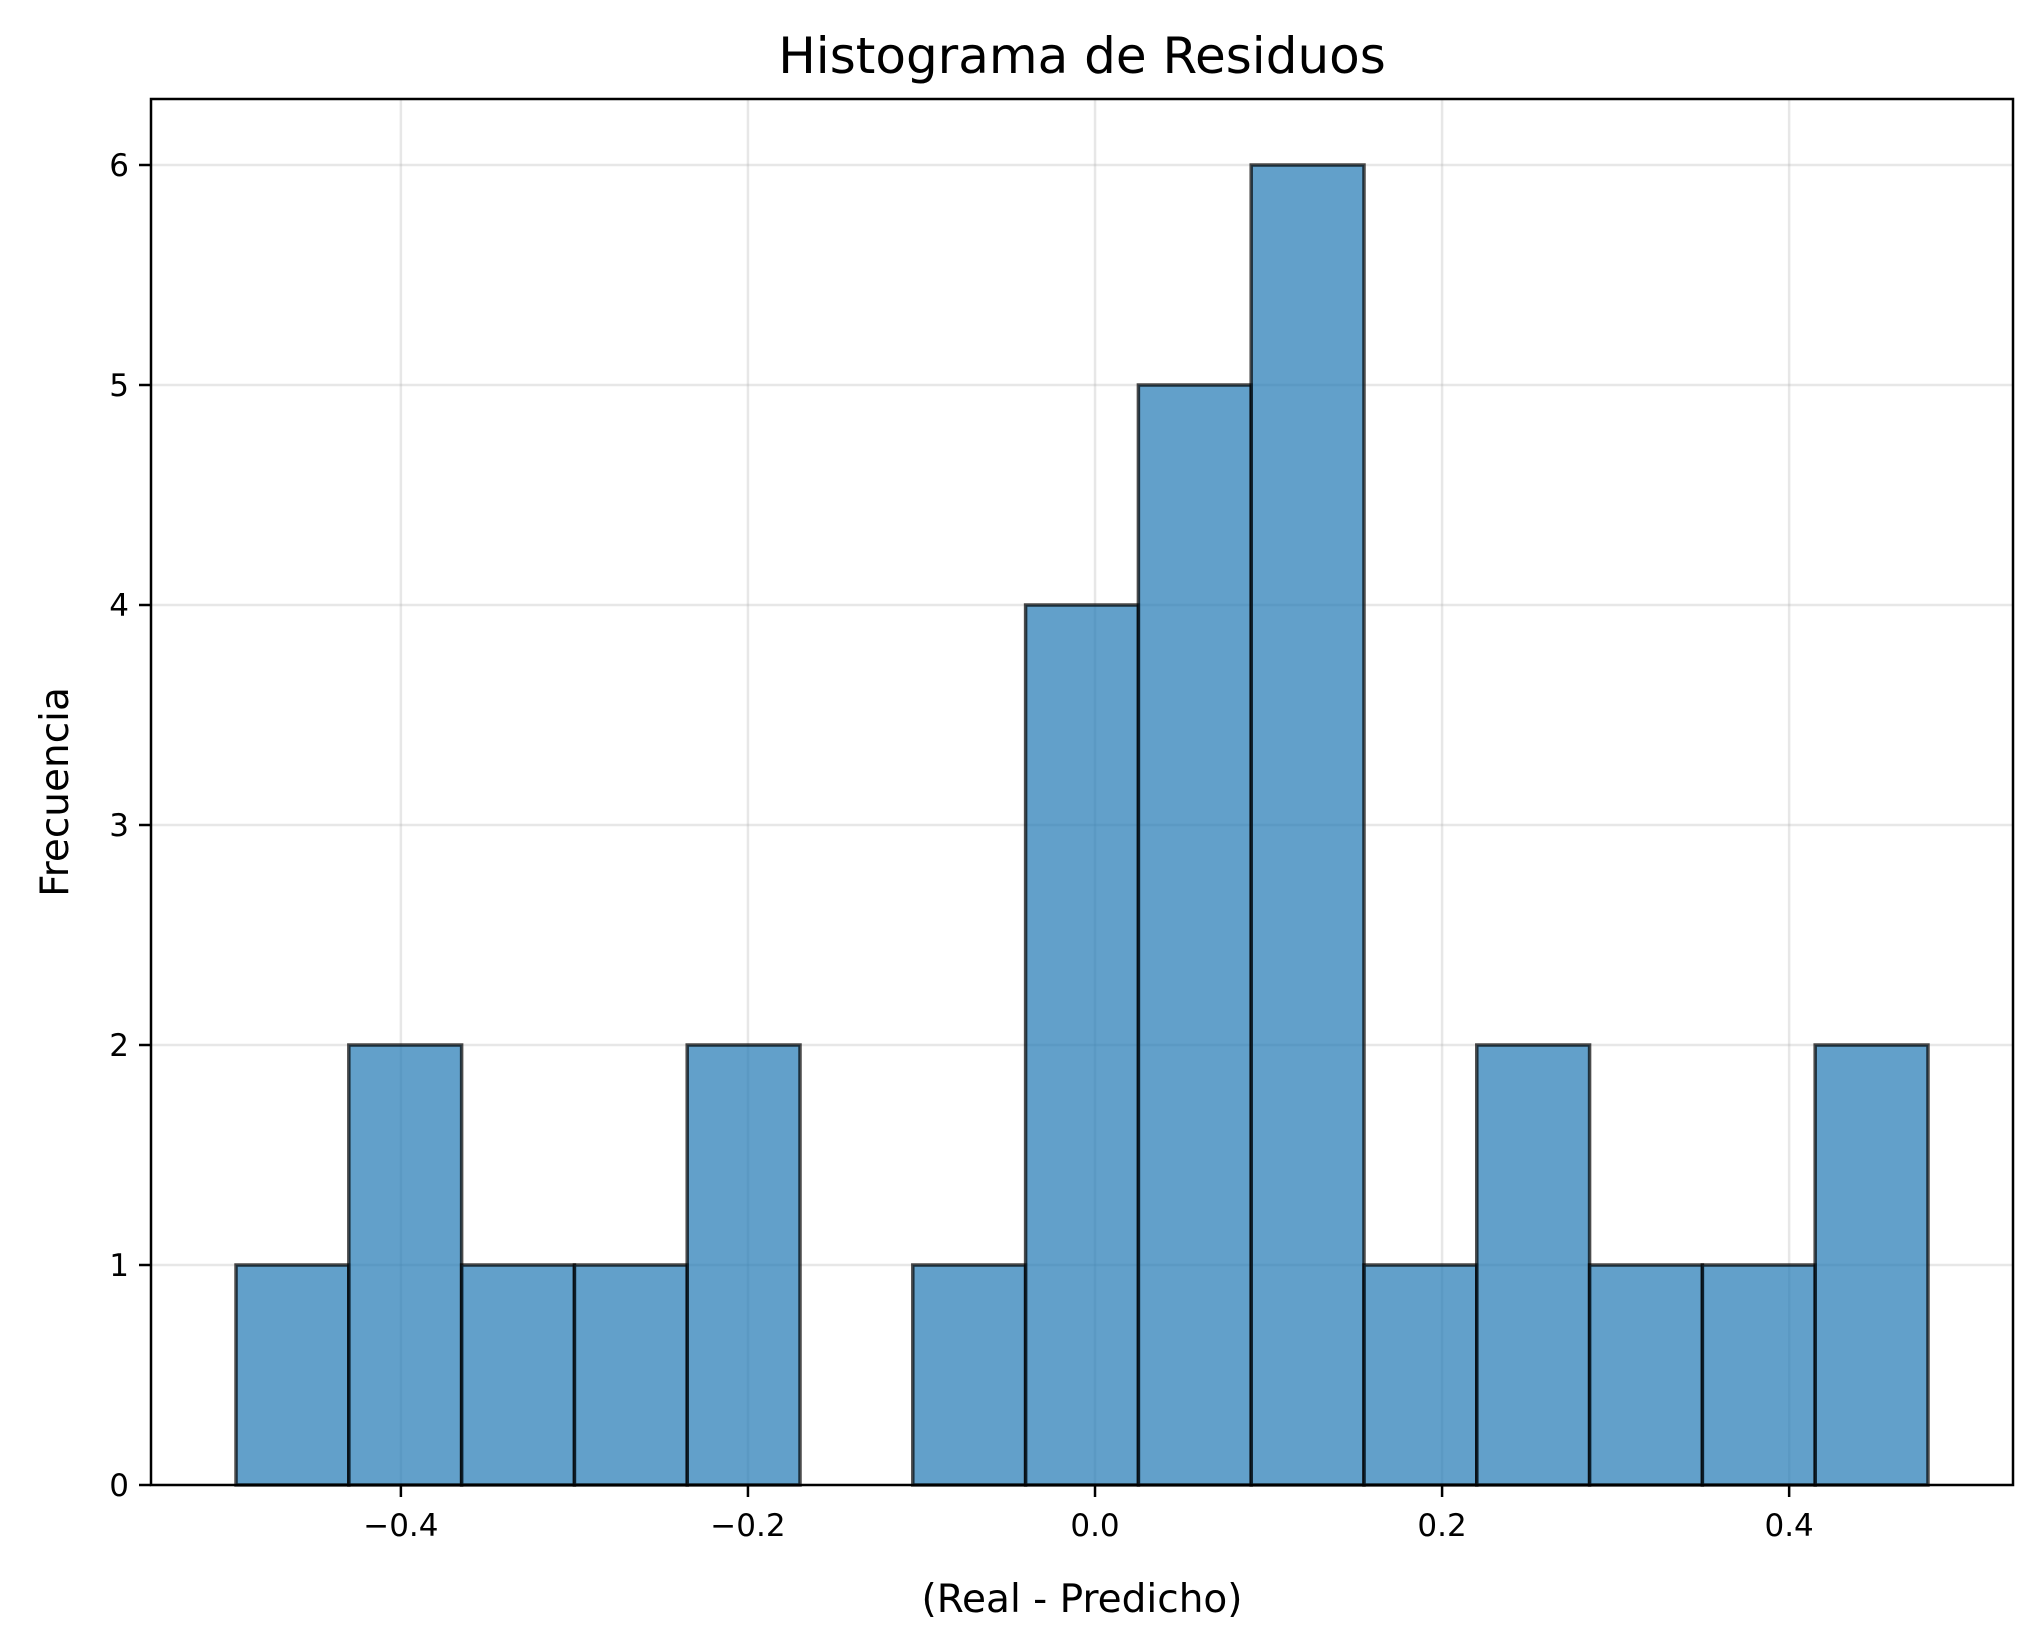 The height and width of the screenshot is (1651, 2040). I want to click on chart-title: Histograma de Residuos, so click(1082, 56).